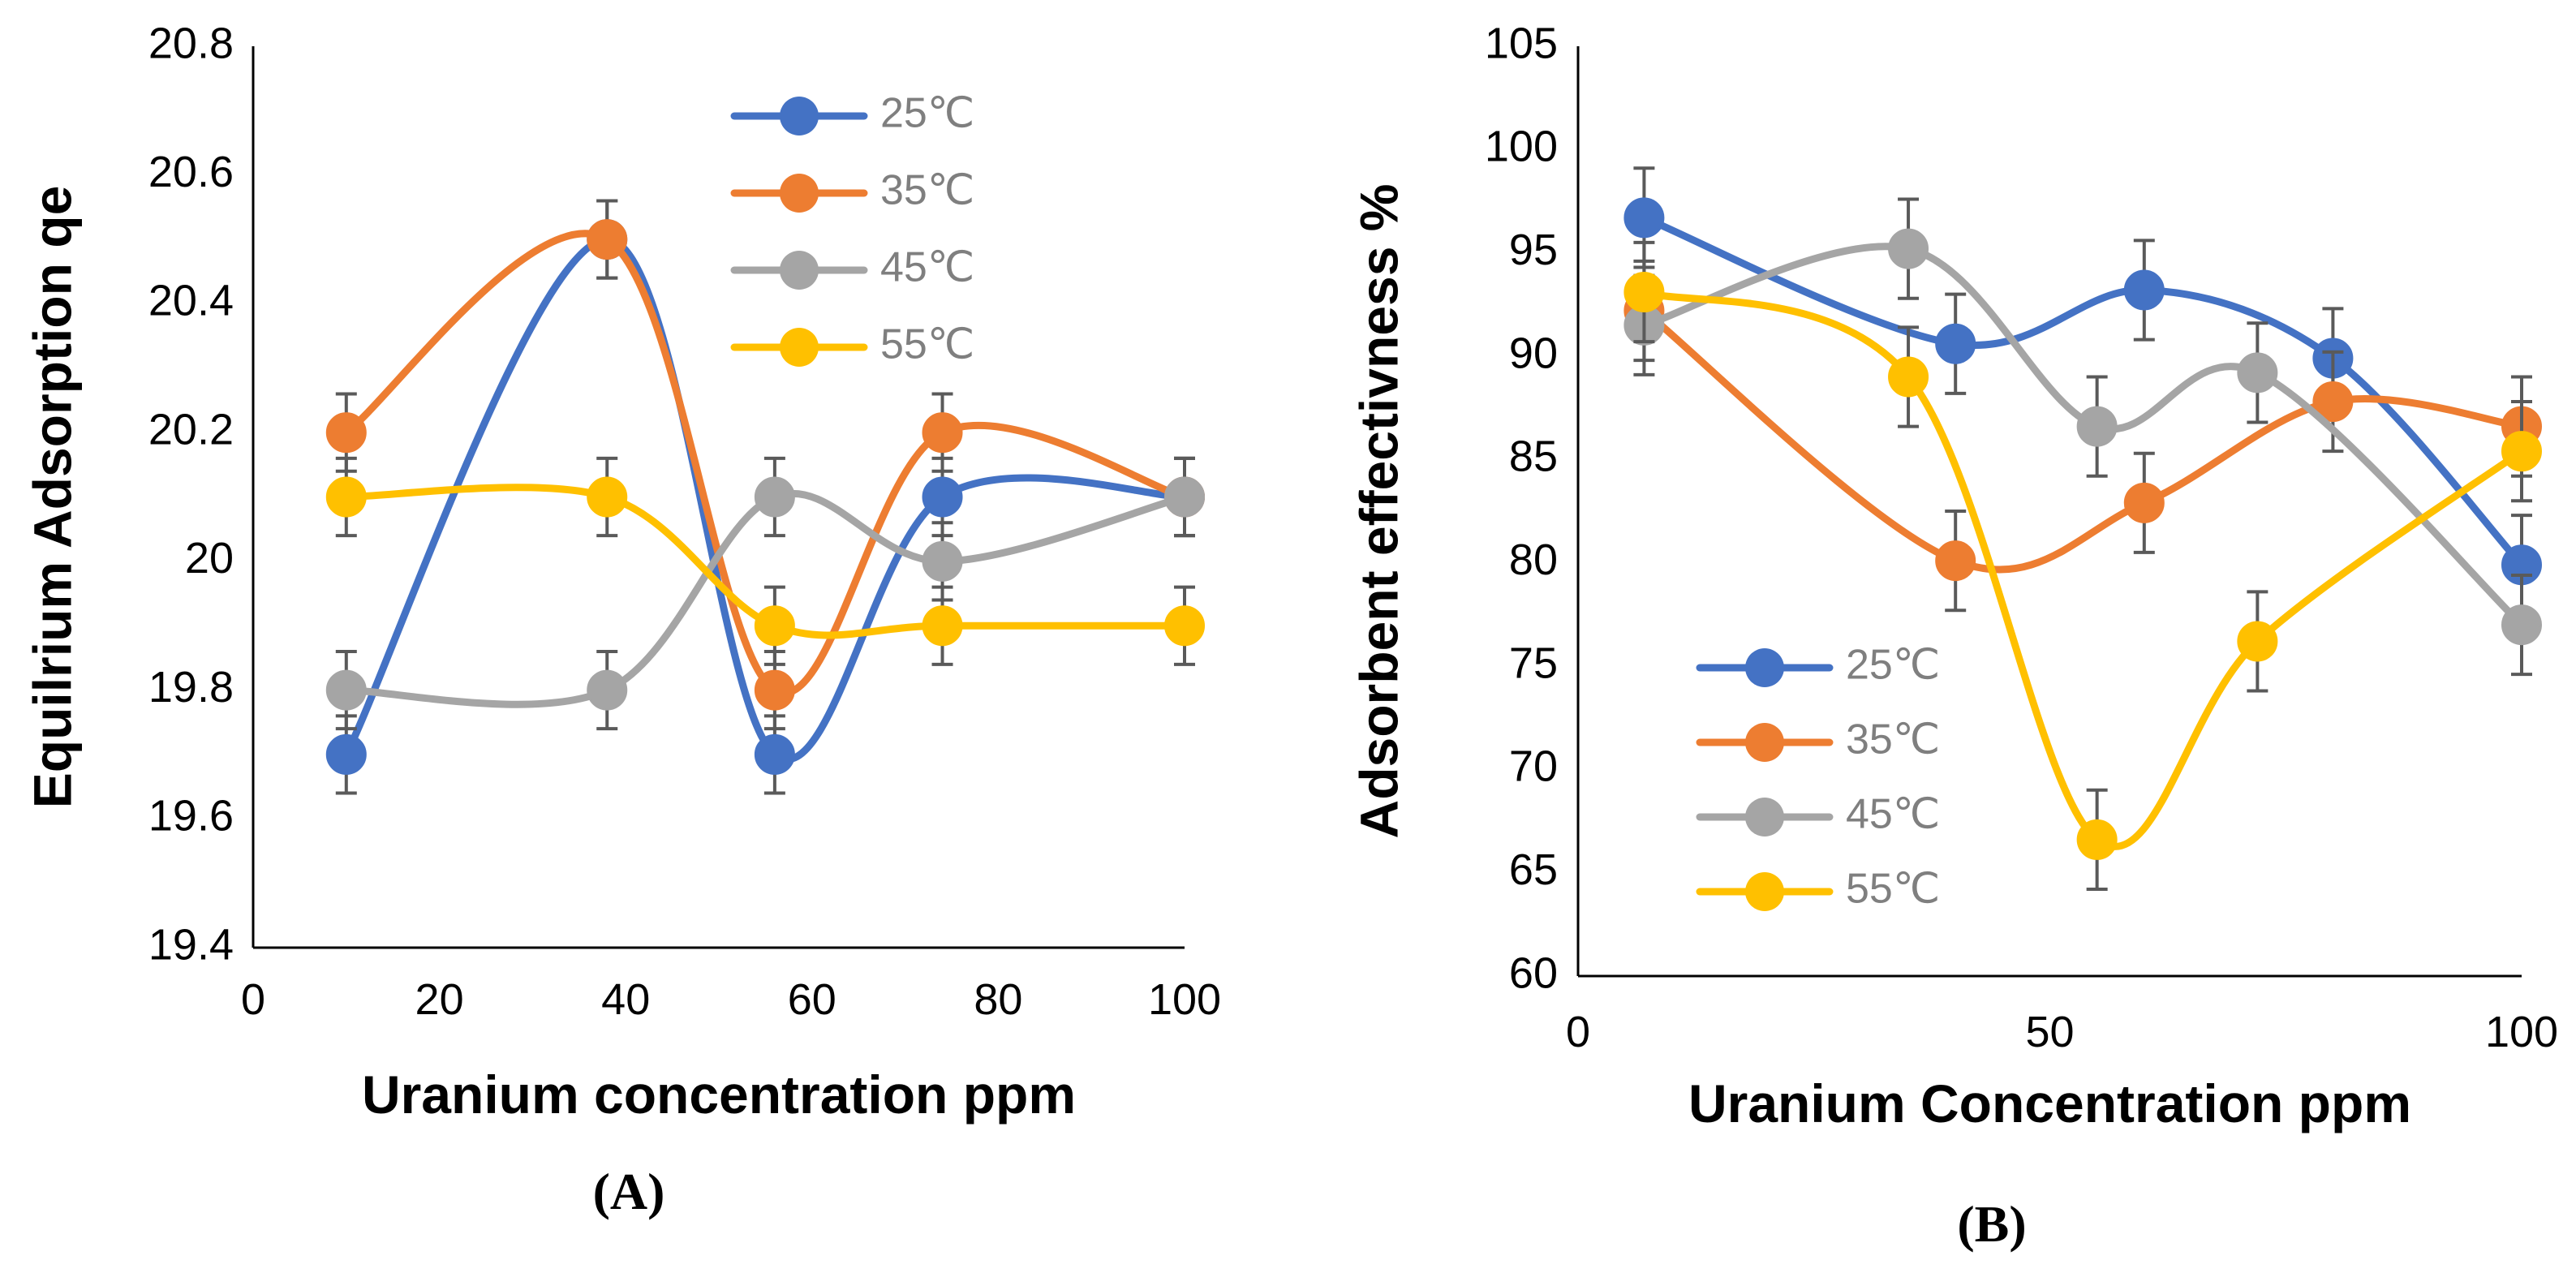 The height and width of the screenshot is (1273, 2576). Describe the element at coordinates (1521, 147) in the screenshot. I see `y-tick-label: 100` at that location.